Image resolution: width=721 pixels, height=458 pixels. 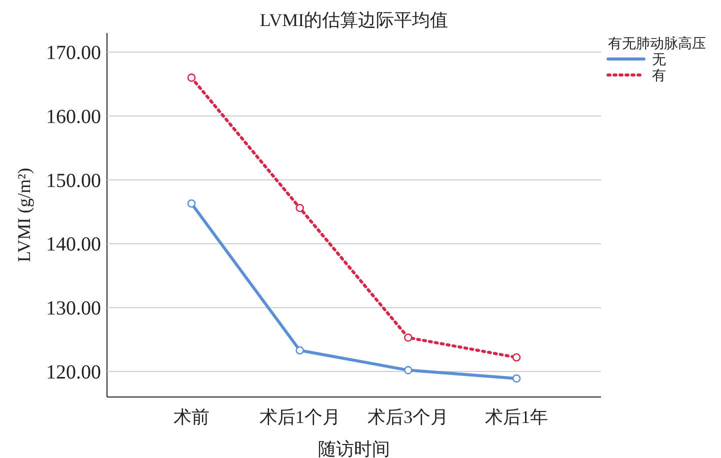 What do you see at coordinates (659, 60) in the screenshot?
I see `legend-label: 无` at bounding box center [659, 60].